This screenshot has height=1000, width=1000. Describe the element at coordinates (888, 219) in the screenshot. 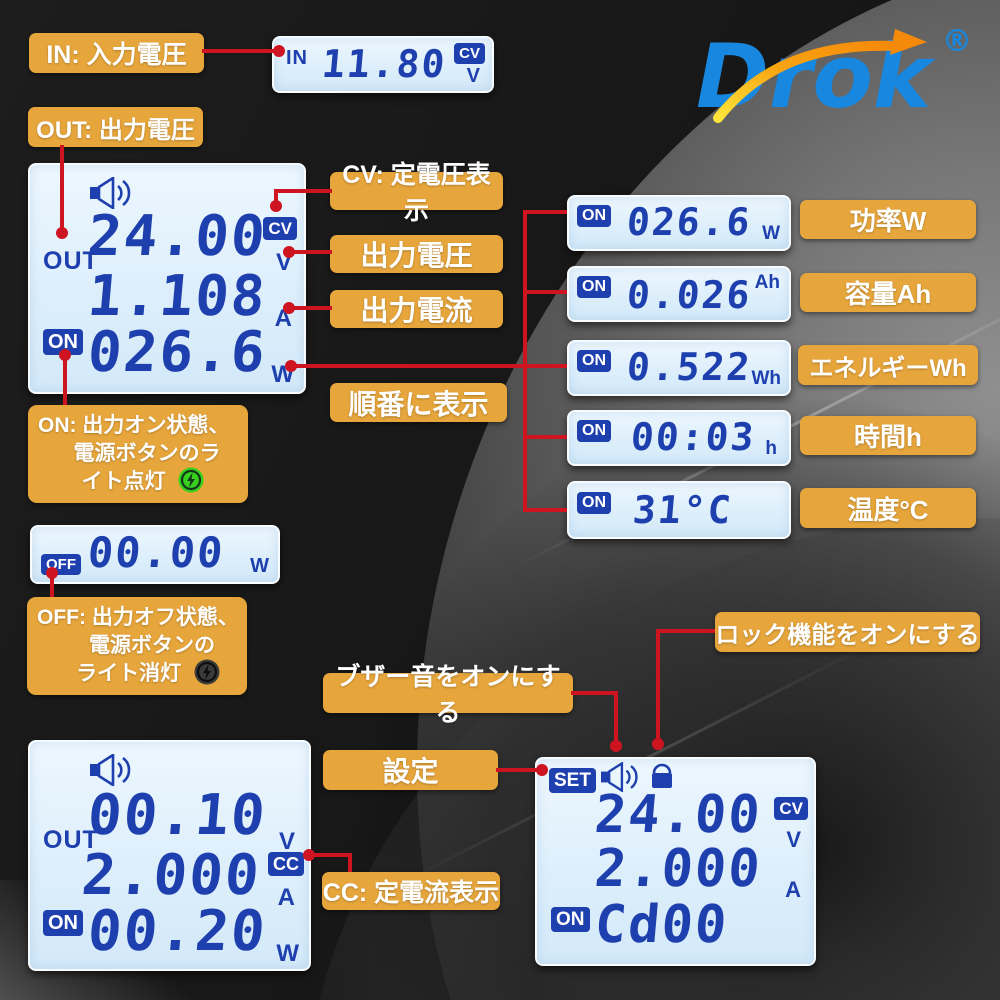

I see `label-power: 功率W` at that location.